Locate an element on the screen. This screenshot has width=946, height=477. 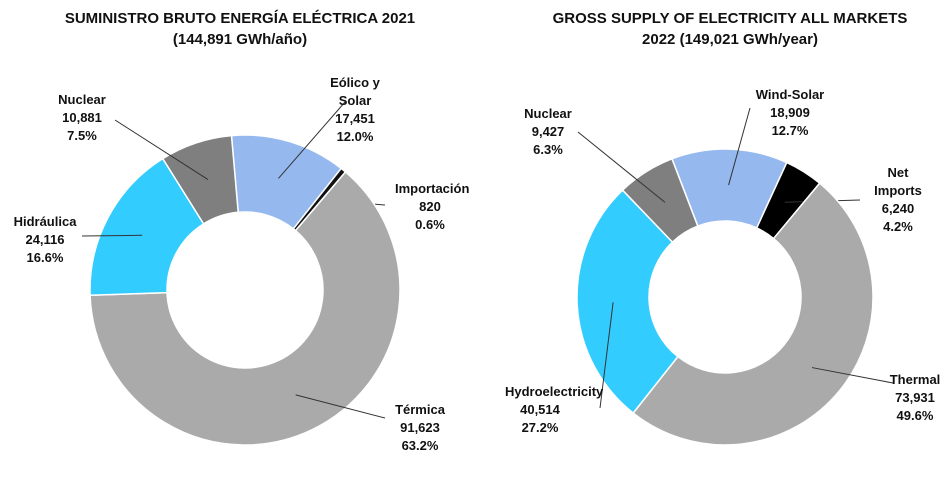
title: GROSS SUPPLY OF ELECTRICITY ALL MARKETS is located at coordinates (730, 18).